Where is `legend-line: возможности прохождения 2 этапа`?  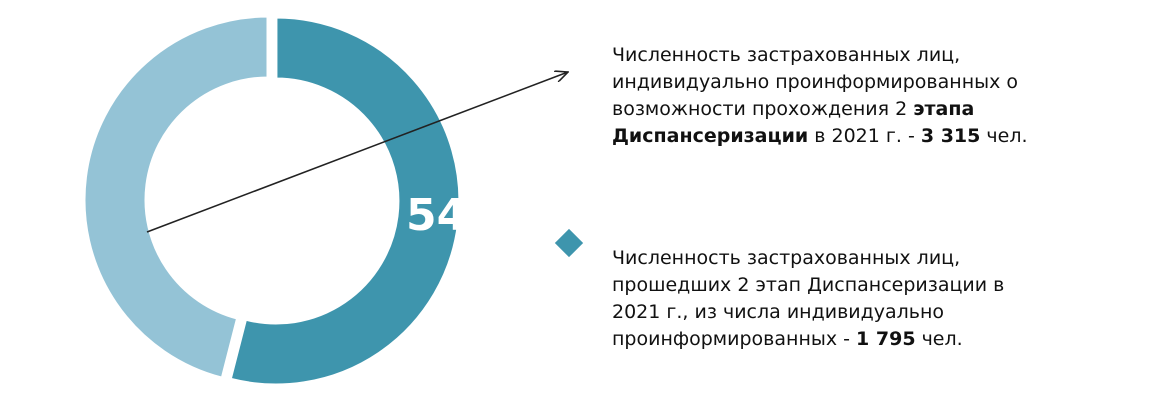 legend-line: возможности прохождения 2 этапа is located at coordinates (884, 109).